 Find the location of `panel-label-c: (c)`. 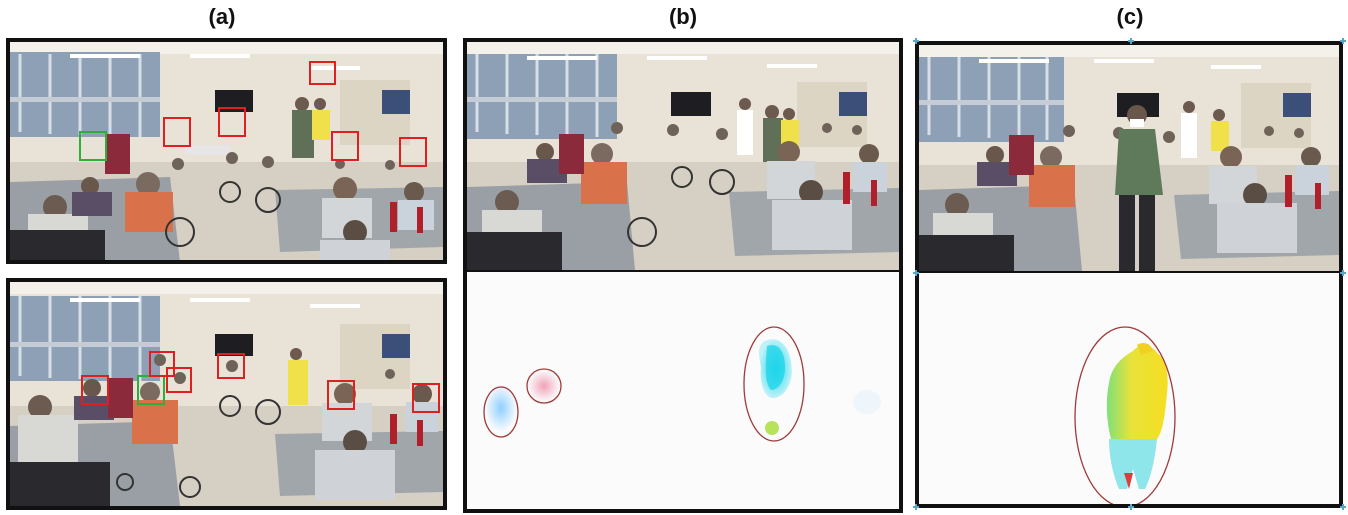

panel-label-c: (c) is located at coordinates (1130, 16).